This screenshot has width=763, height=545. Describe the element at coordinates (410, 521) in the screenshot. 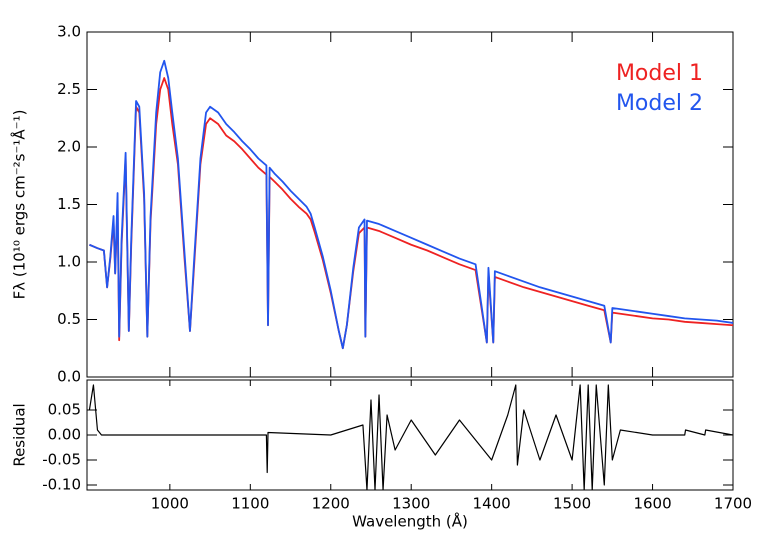

I see `x-axis-label: Wavelength (Å)` at that location.